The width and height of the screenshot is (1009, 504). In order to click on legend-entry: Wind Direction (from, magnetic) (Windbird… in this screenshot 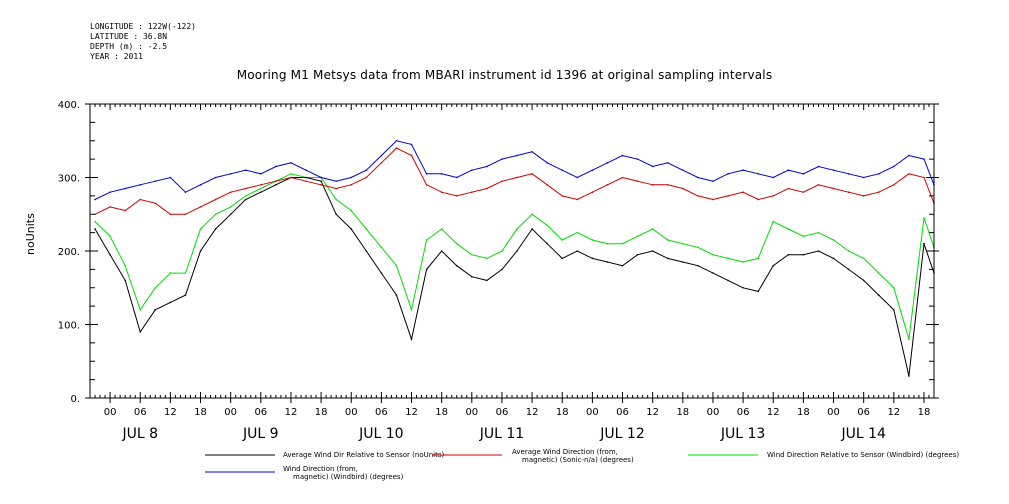, I will do `click(343, 473)`.